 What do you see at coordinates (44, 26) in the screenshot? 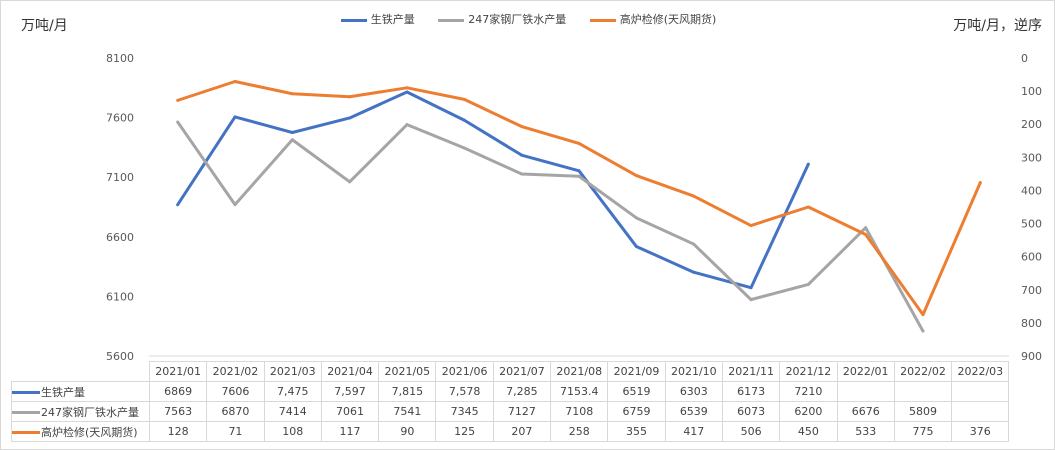
I see `left-axis-unit: 万吨/月` at bounding box center [44, 26].